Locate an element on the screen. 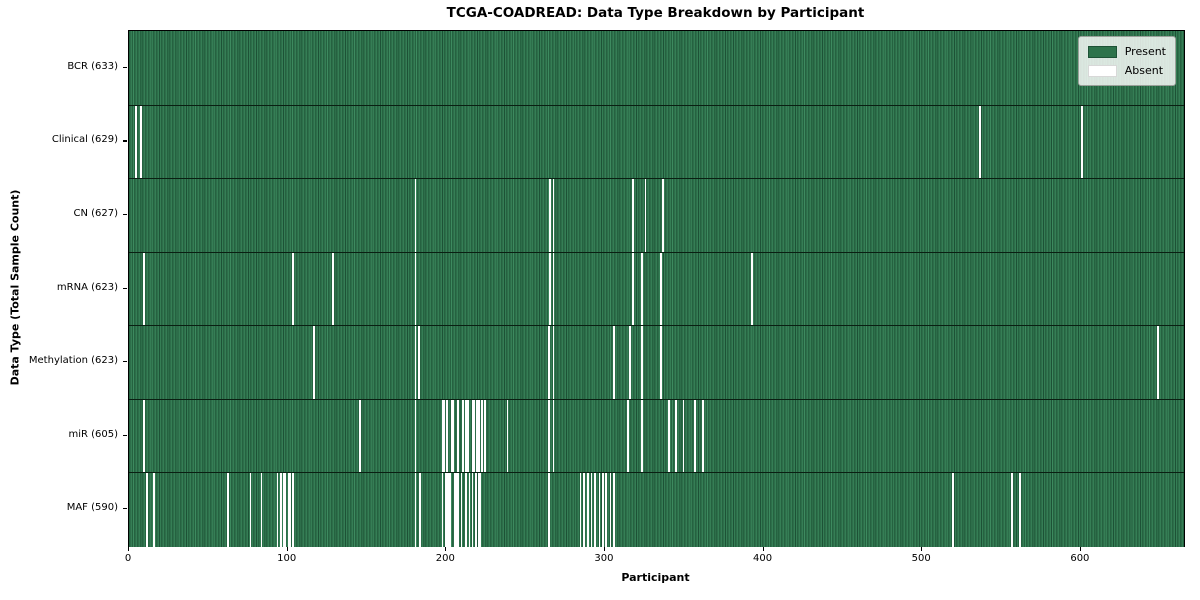  row-bcr is located at coordinates (656, 68).